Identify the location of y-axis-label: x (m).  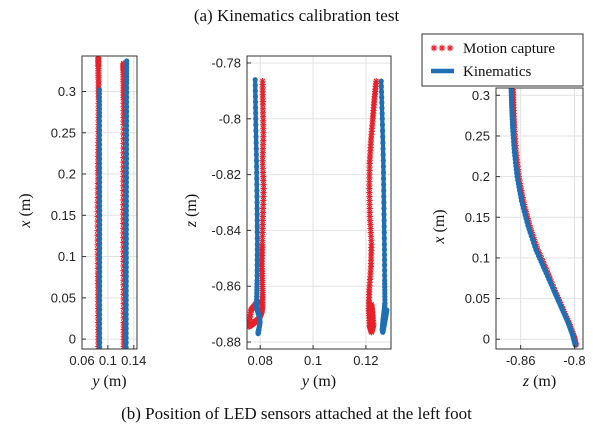
(439, 226).